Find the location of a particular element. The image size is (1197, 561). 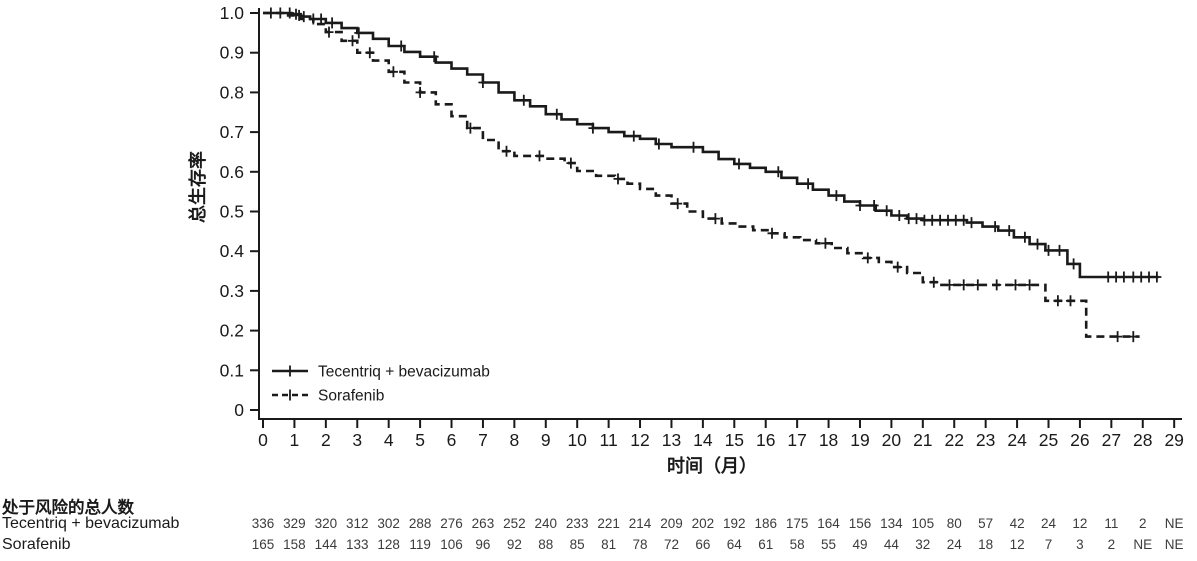

x-tick-label: 1 is located at coordinates (295, 440).